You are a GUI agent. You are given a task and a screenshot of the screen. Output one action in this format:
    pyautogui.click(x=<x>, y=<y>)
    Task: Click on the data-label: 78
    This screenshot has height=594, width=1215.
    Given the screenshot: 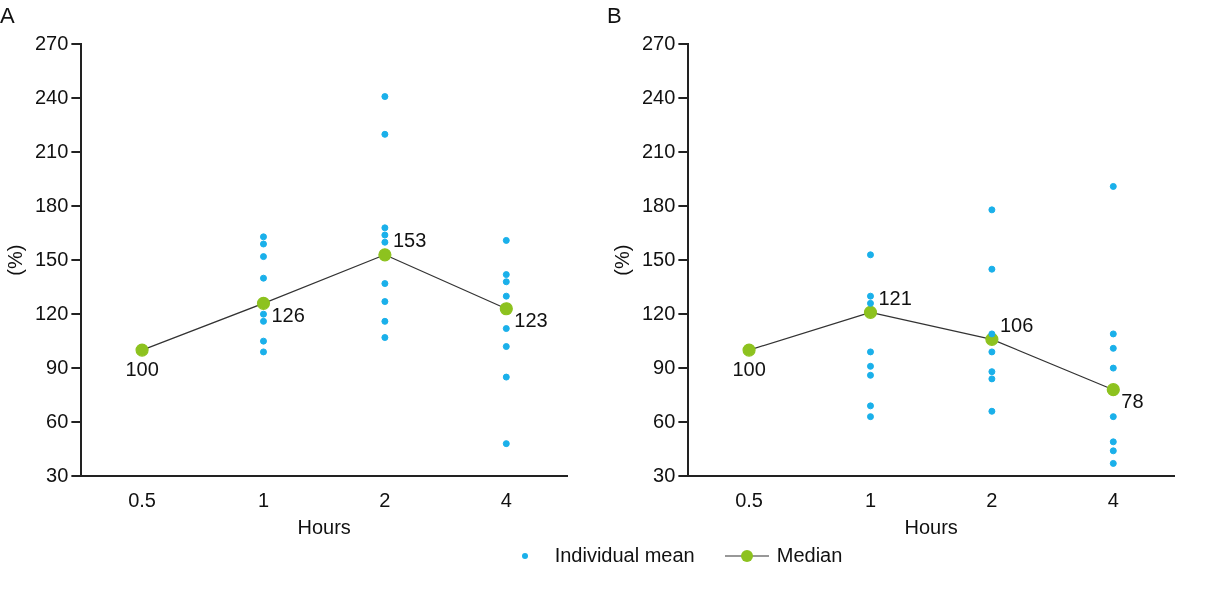 What is the action you would take?
    pyautogui.click(x=1132, y=401)
    